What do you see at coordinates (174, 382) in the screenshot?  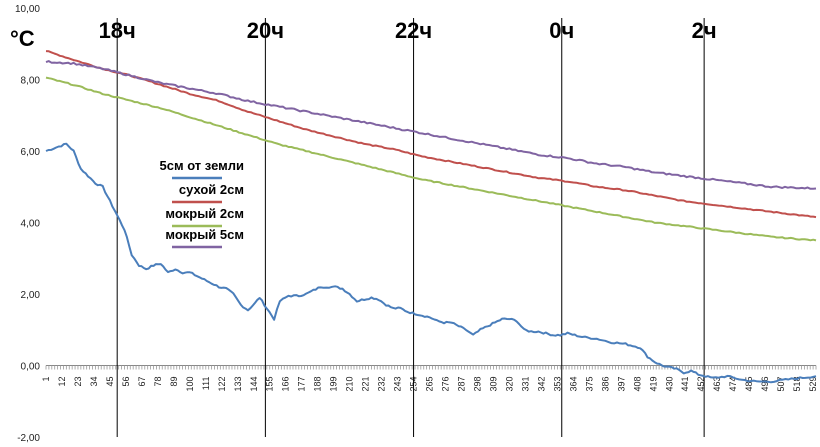 I see `x-tick-label: 89` at bounding box center [174, 382].